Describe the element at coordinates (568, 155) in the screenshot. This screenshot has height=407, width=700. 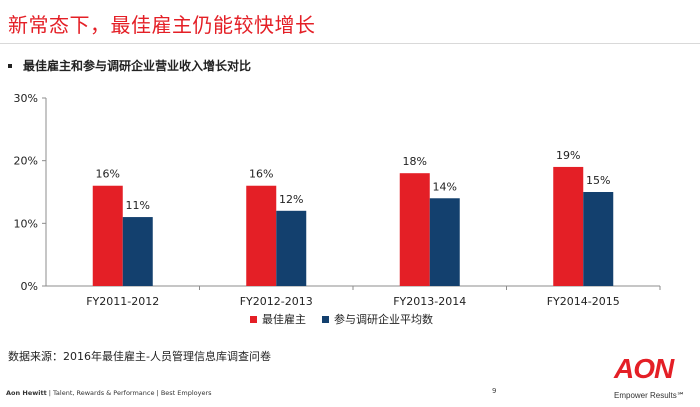
I see `bar-value-label: 19%` at that location.